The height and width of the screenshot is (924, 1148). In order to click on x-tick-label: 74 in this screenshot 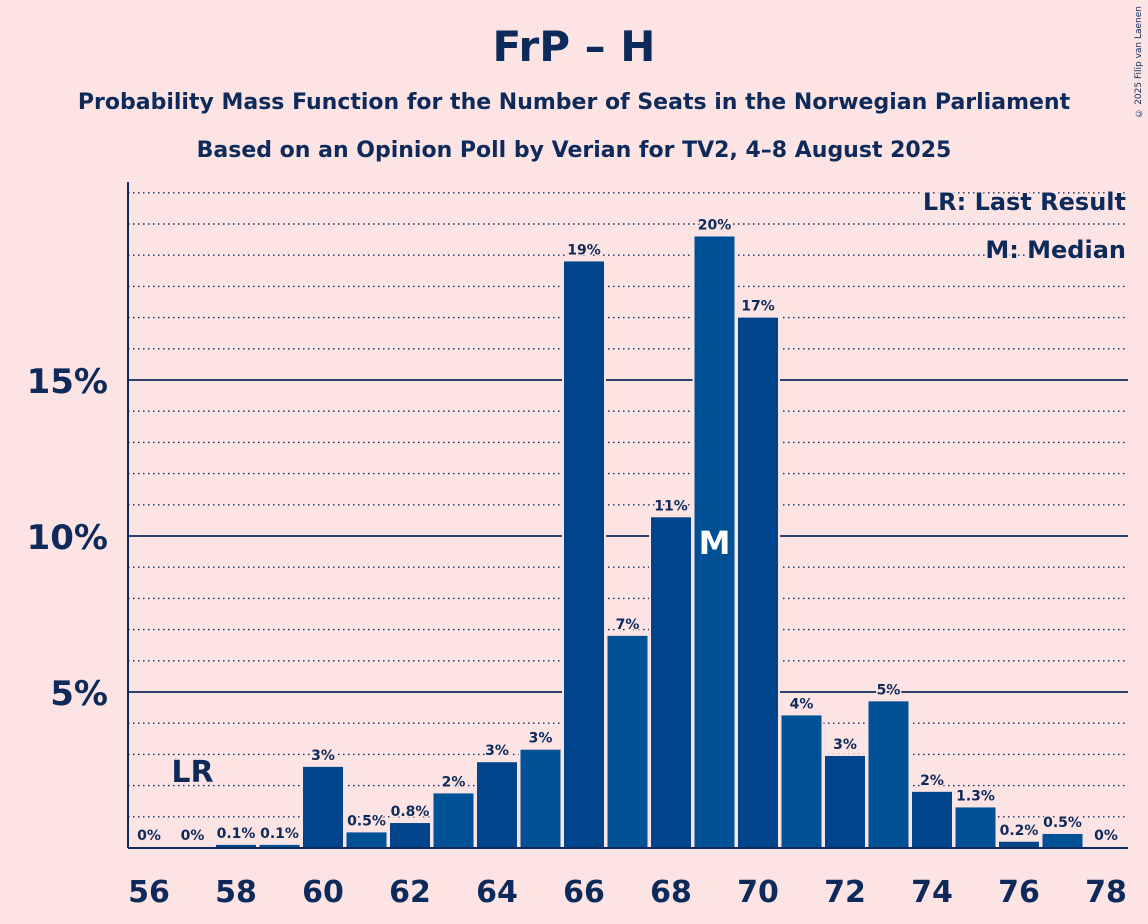, I will do `click(932, 892)`.